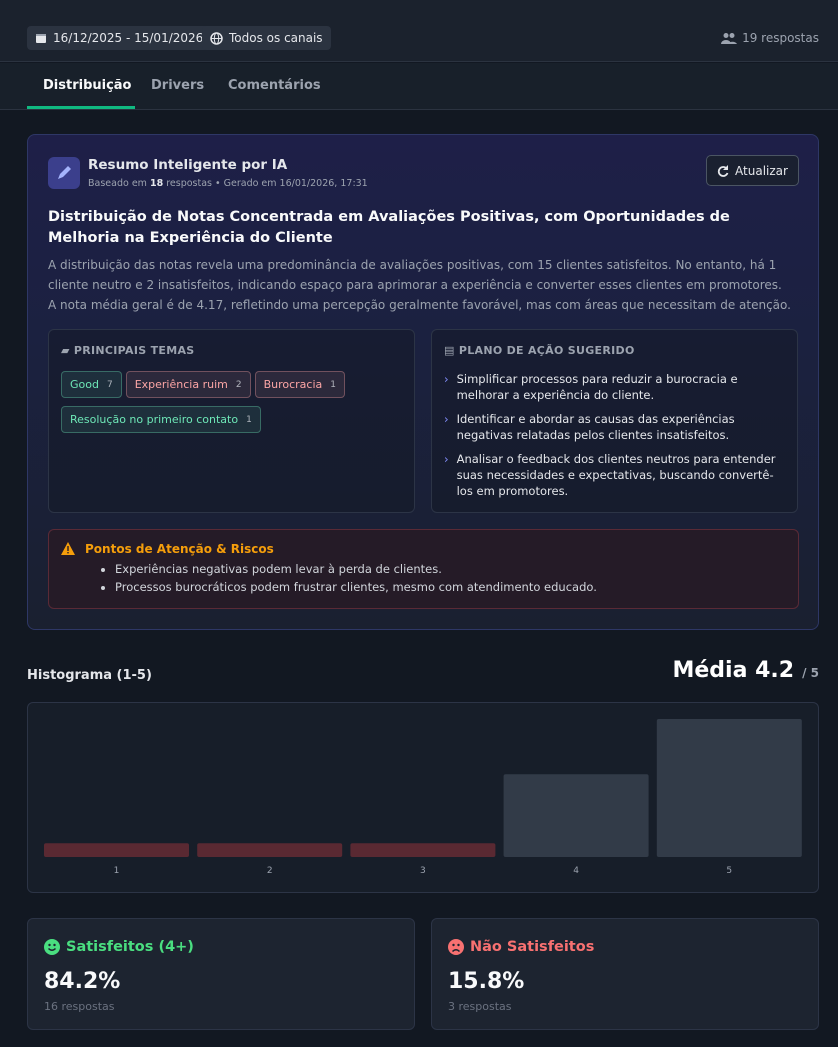 This screenshot has height=1047, width=838. I want to click on tag-label: Good, so click(84, 384).